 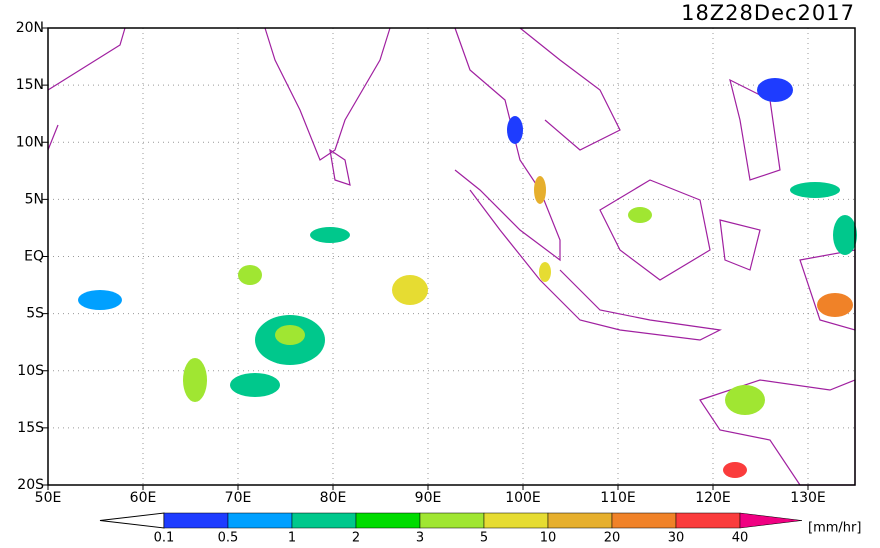 What do you see at coordinates (34, 257) in the screenshot?
I see `lat-label: EQ` at bounding box center [34, 257].